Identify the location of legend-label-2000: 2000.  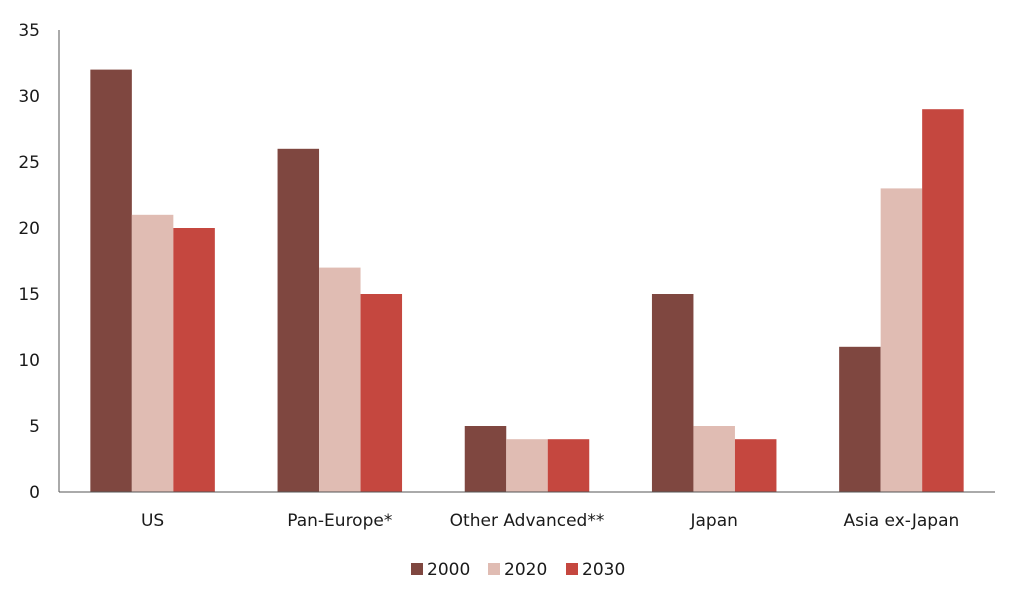
(448, 570).